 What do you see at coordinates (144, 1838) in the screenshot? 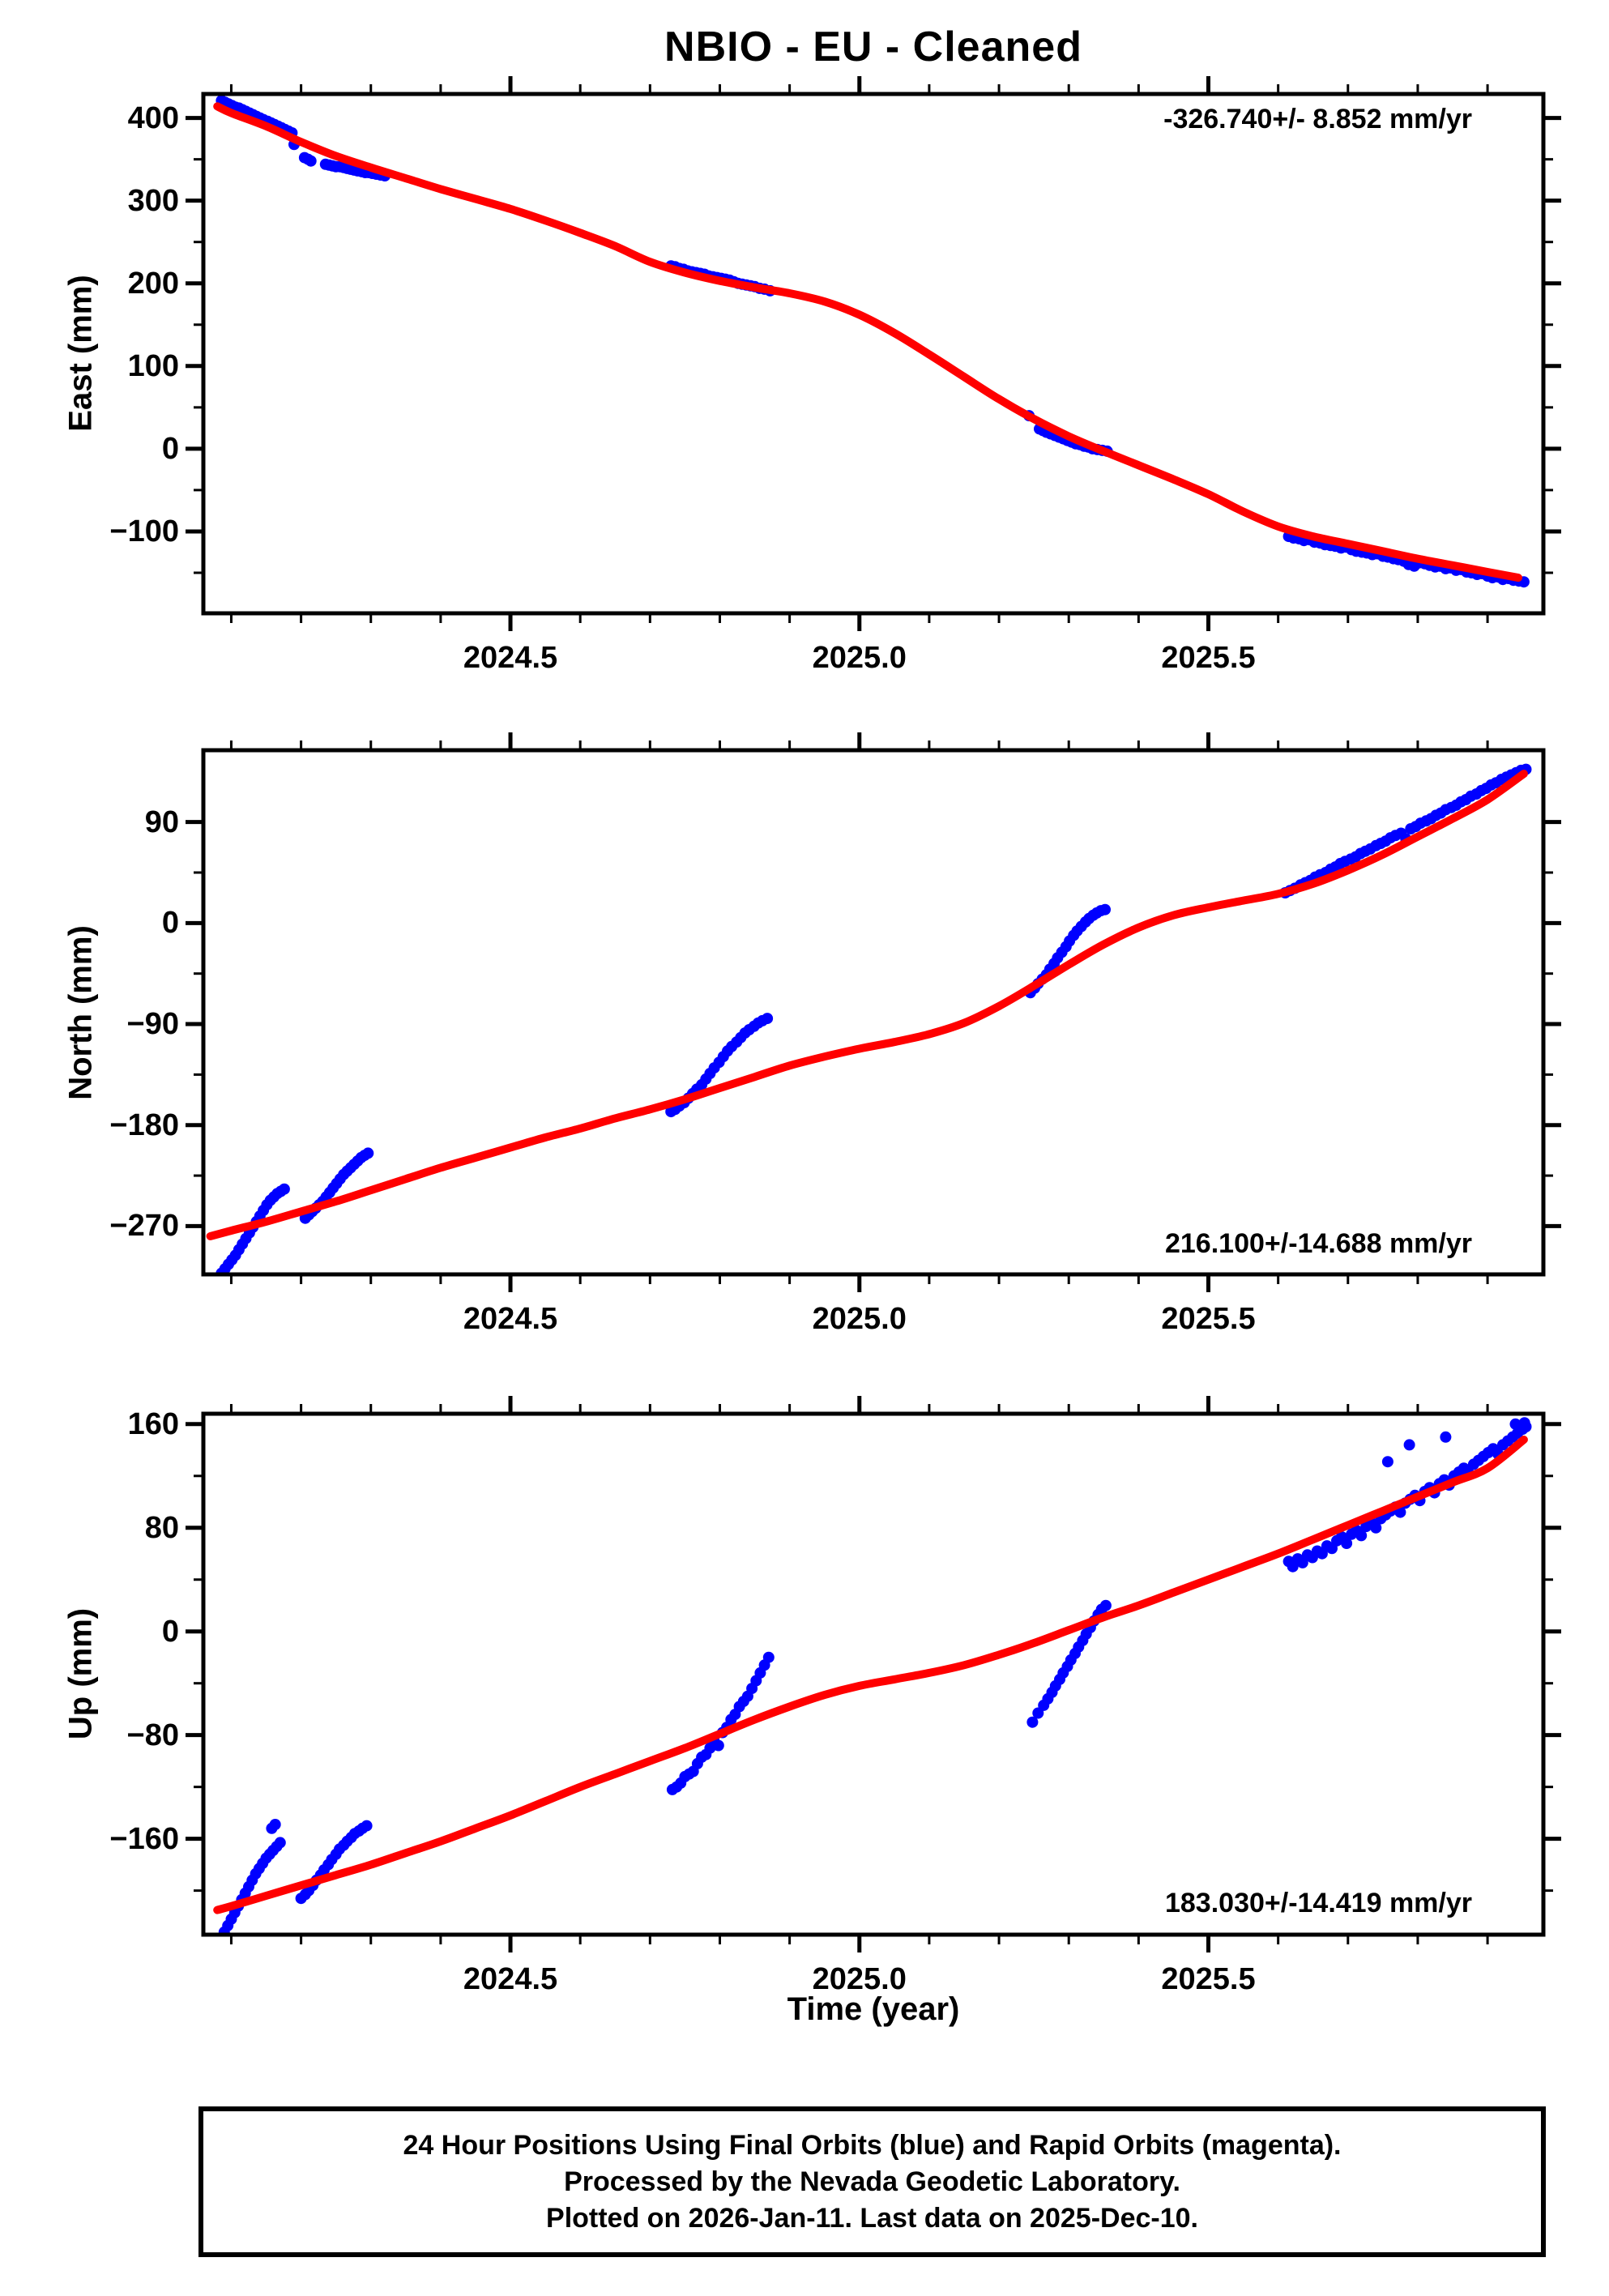
I see `y-tick-label: −160` at bounding box center [144, 1838].